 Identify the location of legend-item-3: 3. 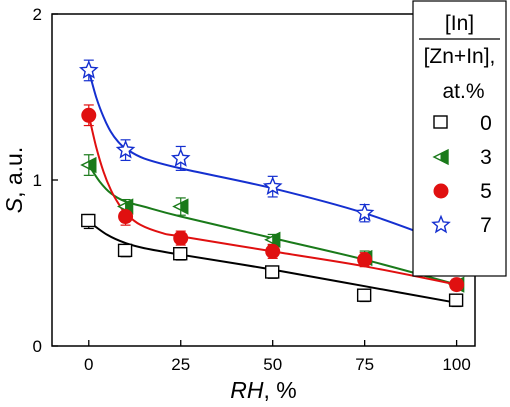
(462, 157).